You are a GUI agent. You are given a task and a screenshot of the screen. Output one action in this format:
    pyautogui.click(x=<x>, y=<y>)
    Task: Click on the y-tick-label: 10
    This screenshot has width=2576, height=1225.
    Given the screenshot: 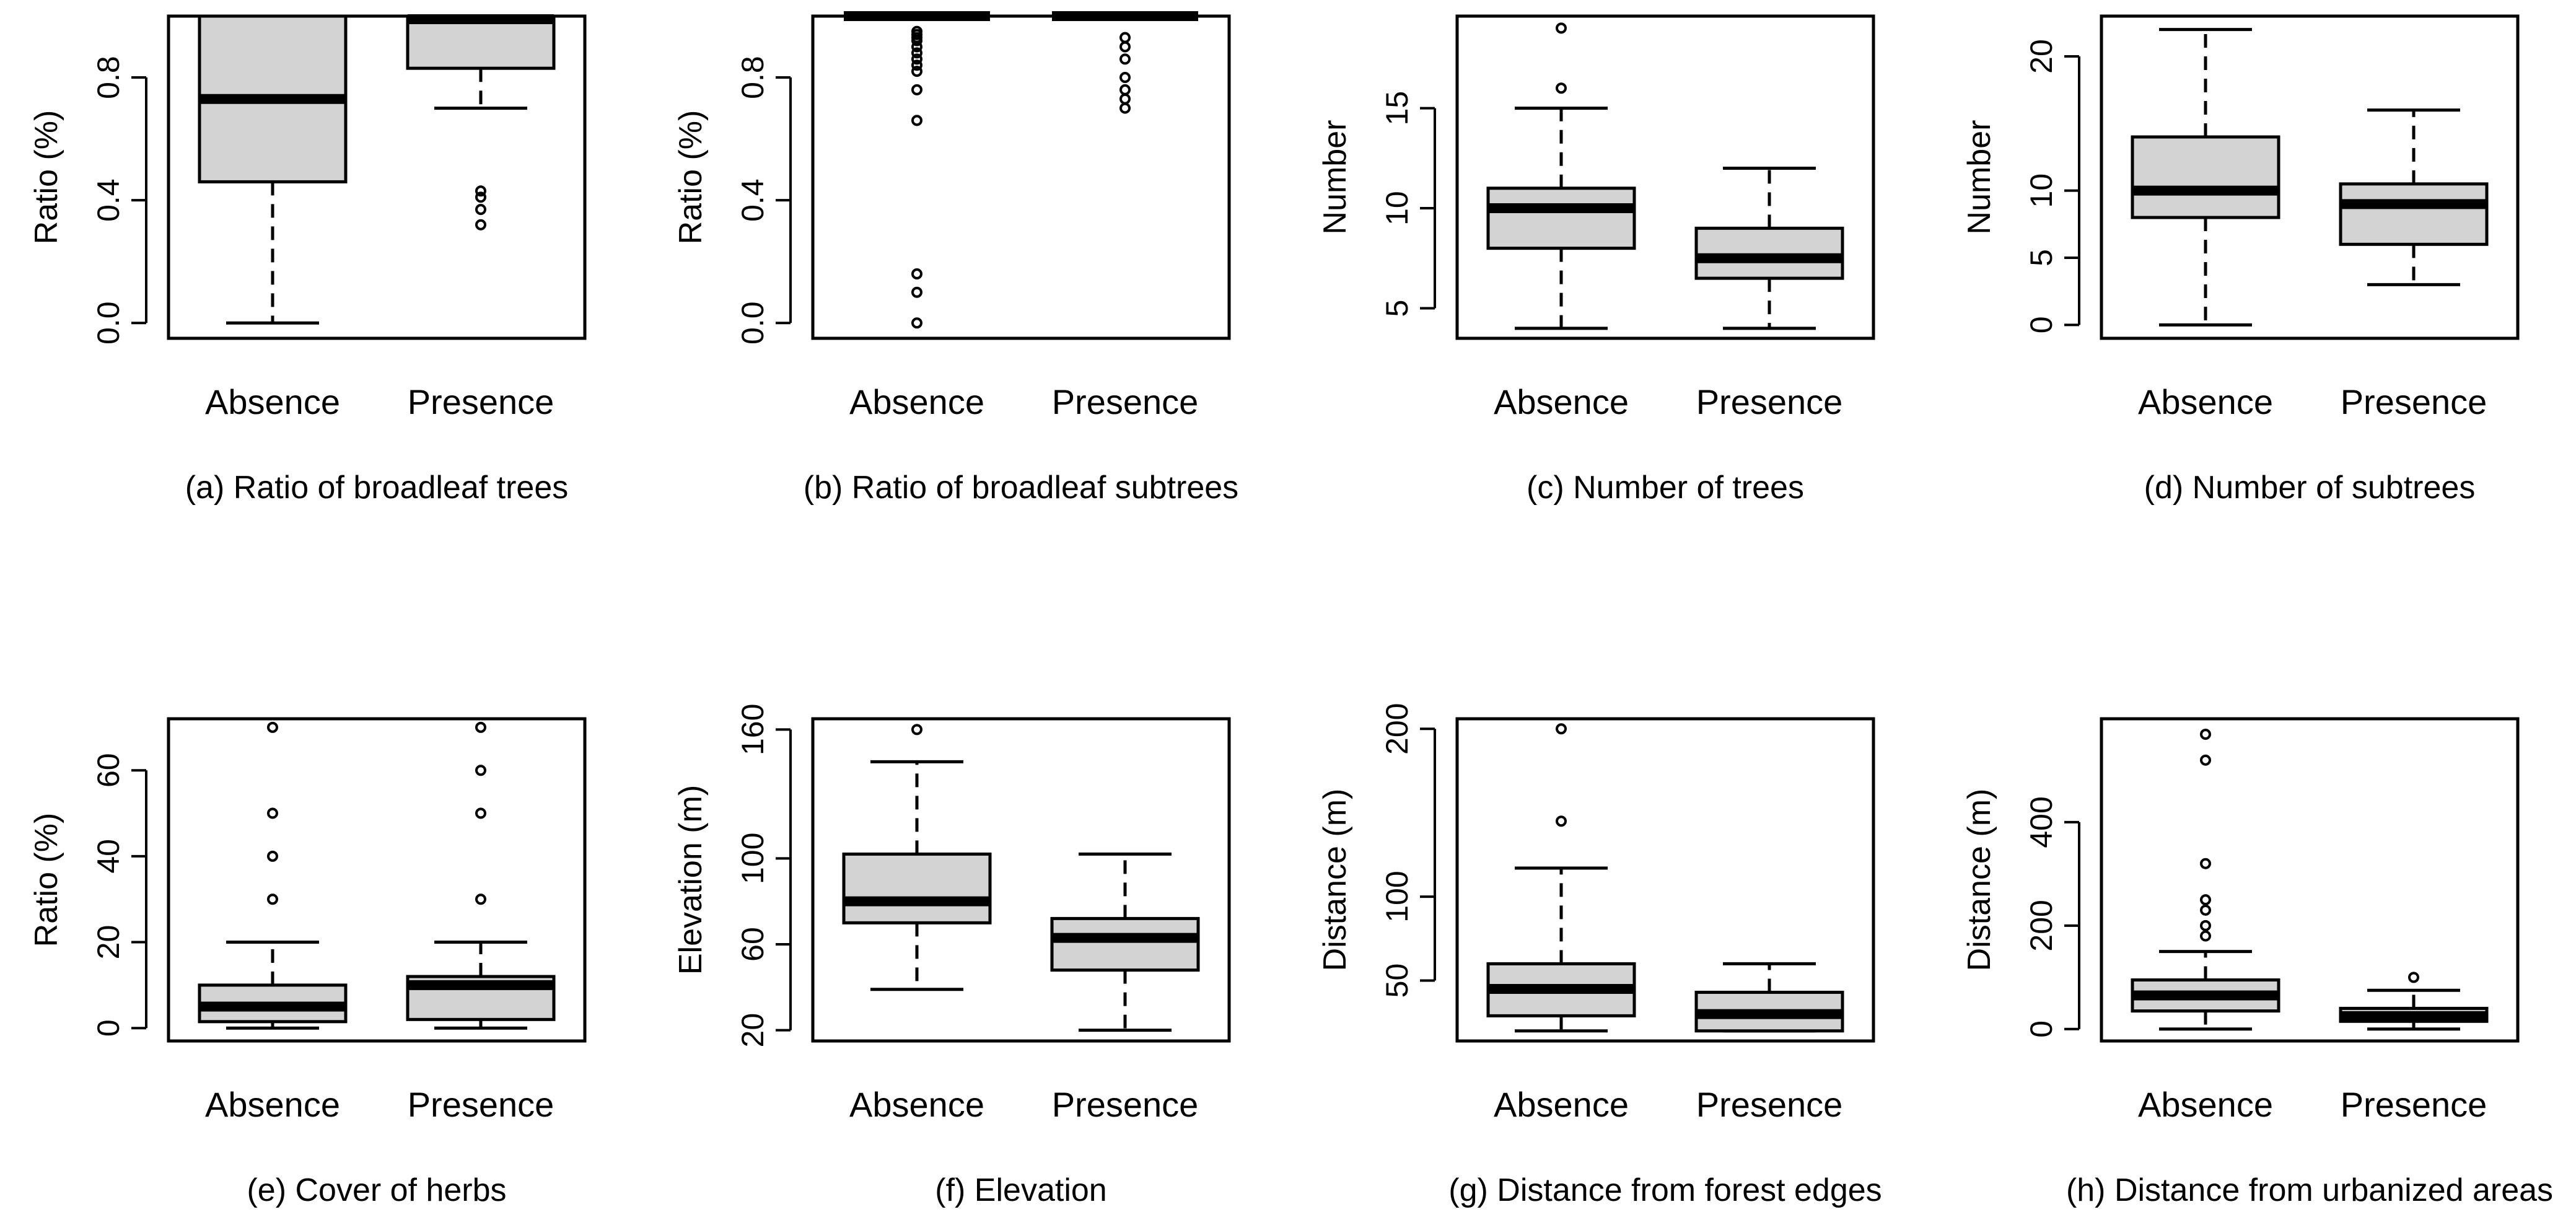 What is the action you would take?
    pyautogui.click(x=1397, y=208)
    